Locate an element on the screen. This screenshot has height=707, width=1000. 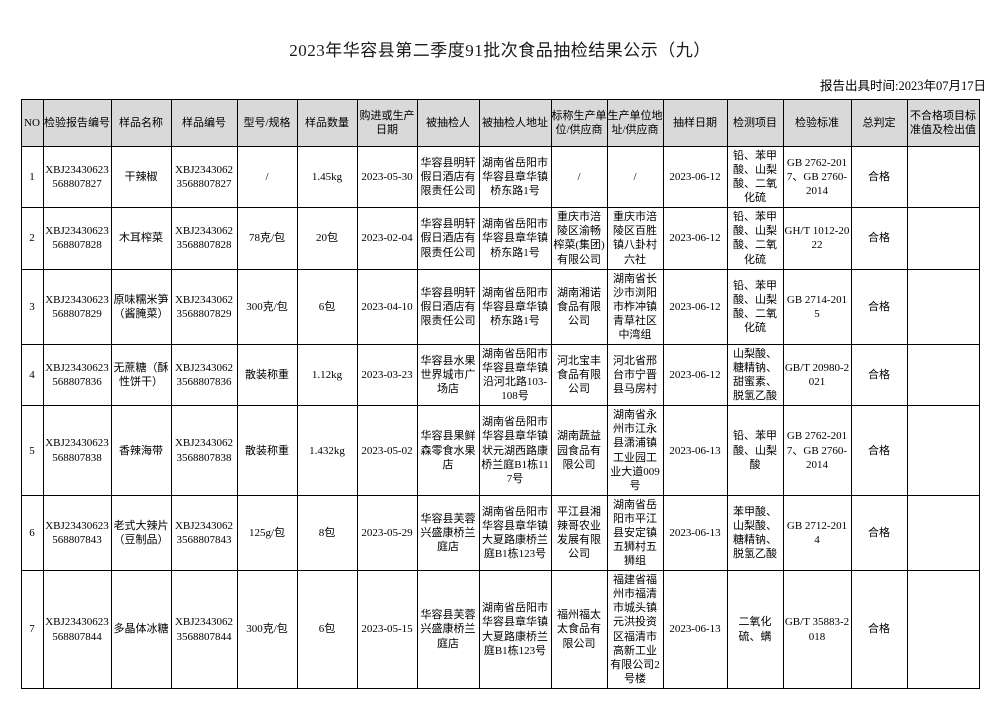
cell-quantity: 1.12kg is located at coordinates (327, 375).